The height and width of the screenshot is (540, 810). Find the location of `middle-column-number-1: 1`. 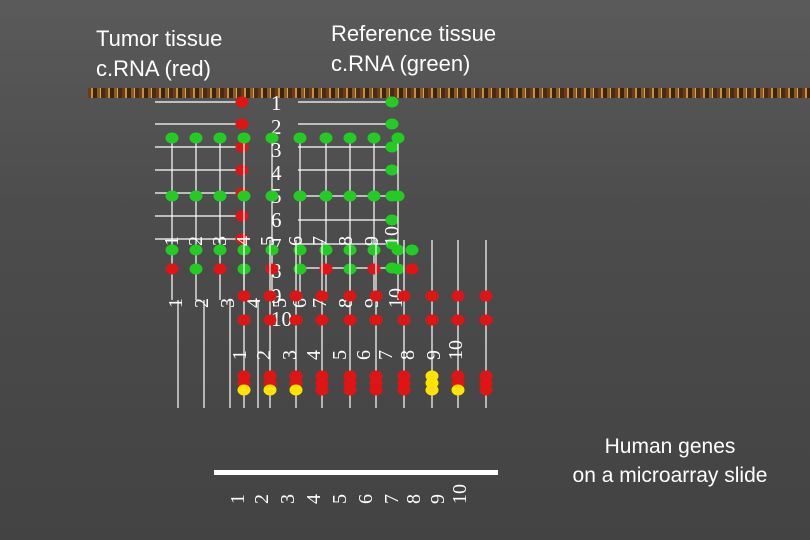

middle-column-number-1: 1 is located at coordinates (176, 303).